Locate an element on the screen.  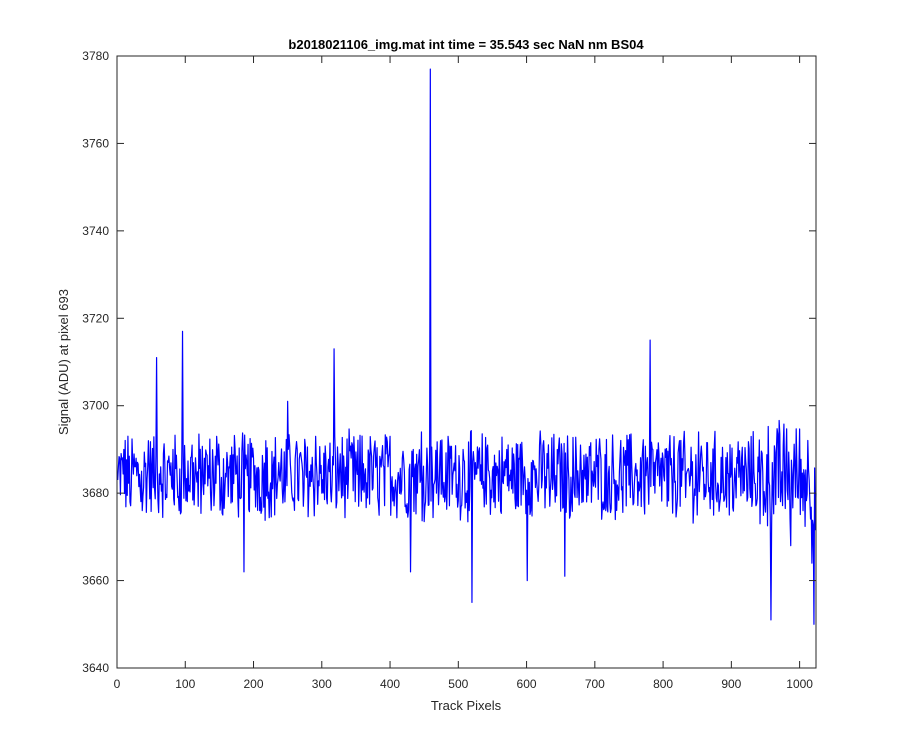
y-tick-label: 3740 is located at coordinates (95, 231).